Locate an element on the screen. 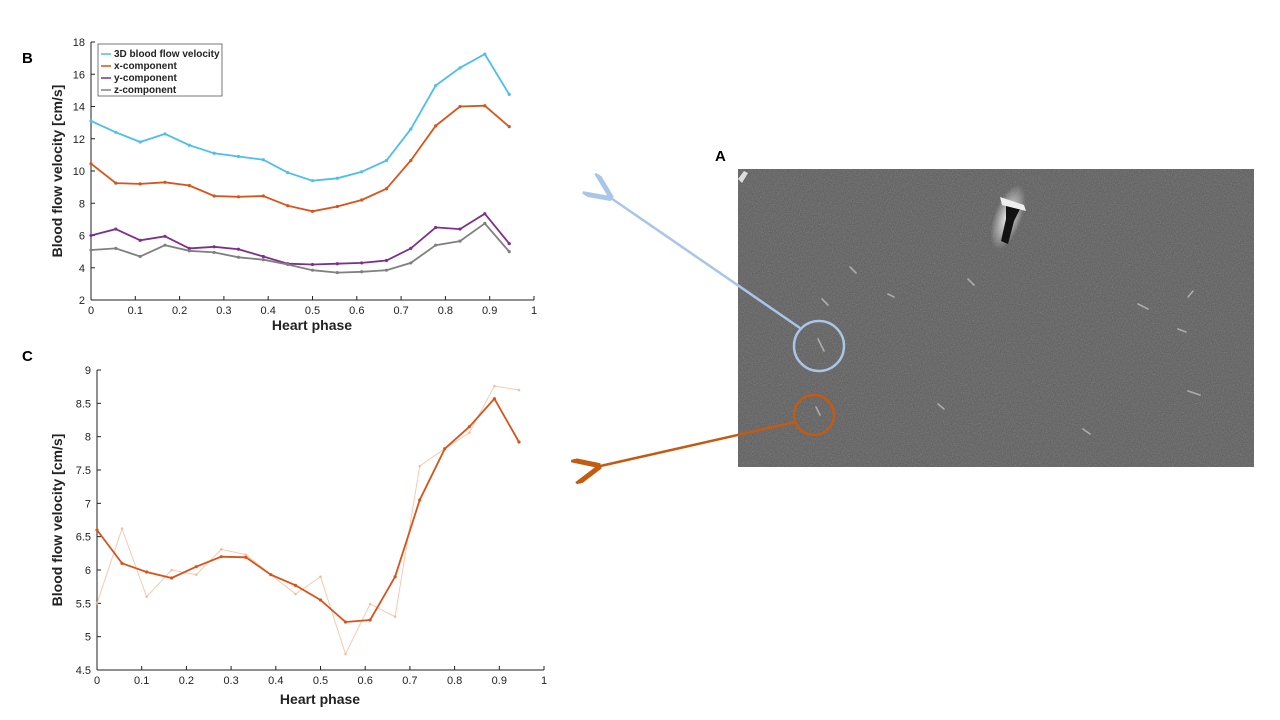 This screenshot has height=720, width=1280. b-ytick-label: 18 is located at coordinates (79, 43).